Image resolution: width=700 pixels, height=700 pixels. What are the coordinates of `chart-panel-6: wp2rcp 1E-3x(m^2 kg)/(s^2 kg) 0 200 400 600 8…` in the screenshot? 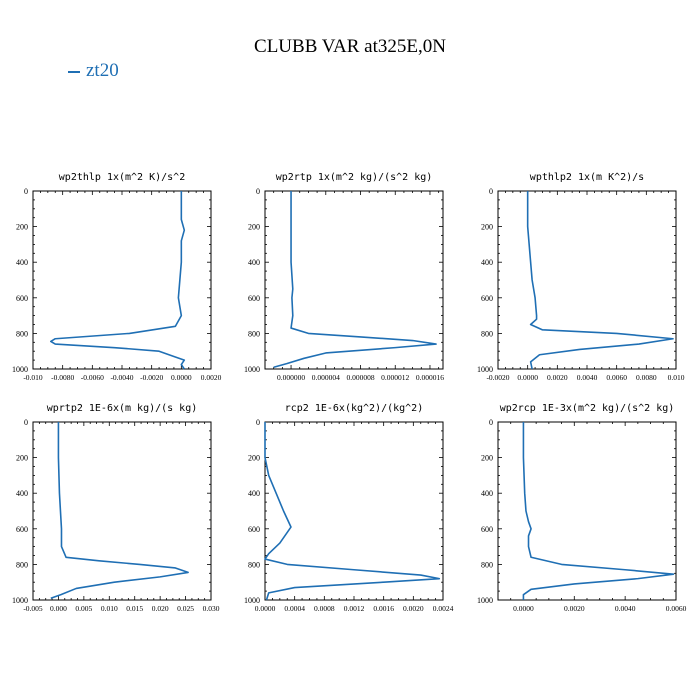 It's located at (582, 508).